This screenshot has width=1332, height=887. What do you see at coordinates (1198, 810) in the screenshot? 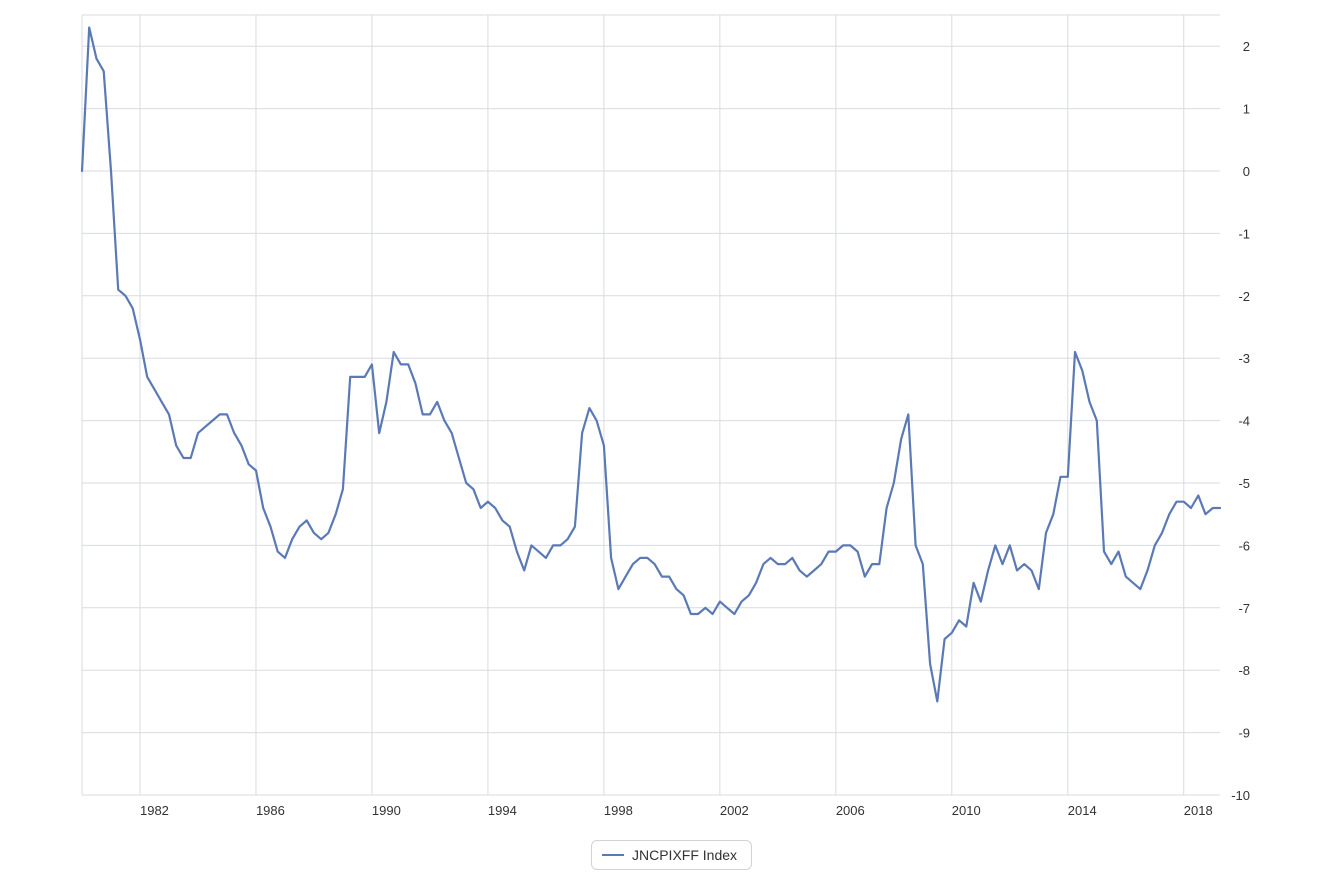
I see `x-tick-label: 2018` at bounding box center [1198, 810].